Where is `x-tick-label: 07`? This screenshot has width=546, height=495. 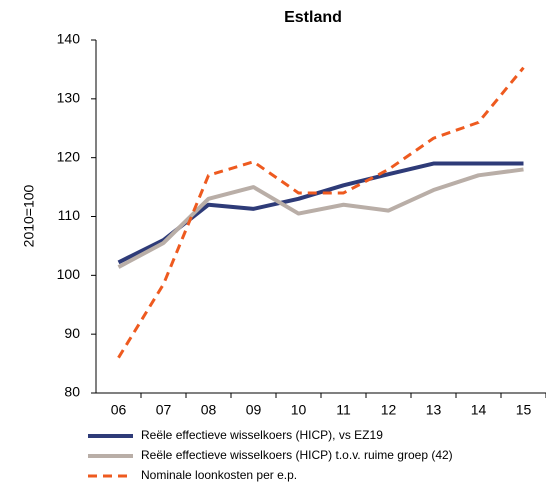
x-tick-label: 07 is located at coordinates (164, 410).